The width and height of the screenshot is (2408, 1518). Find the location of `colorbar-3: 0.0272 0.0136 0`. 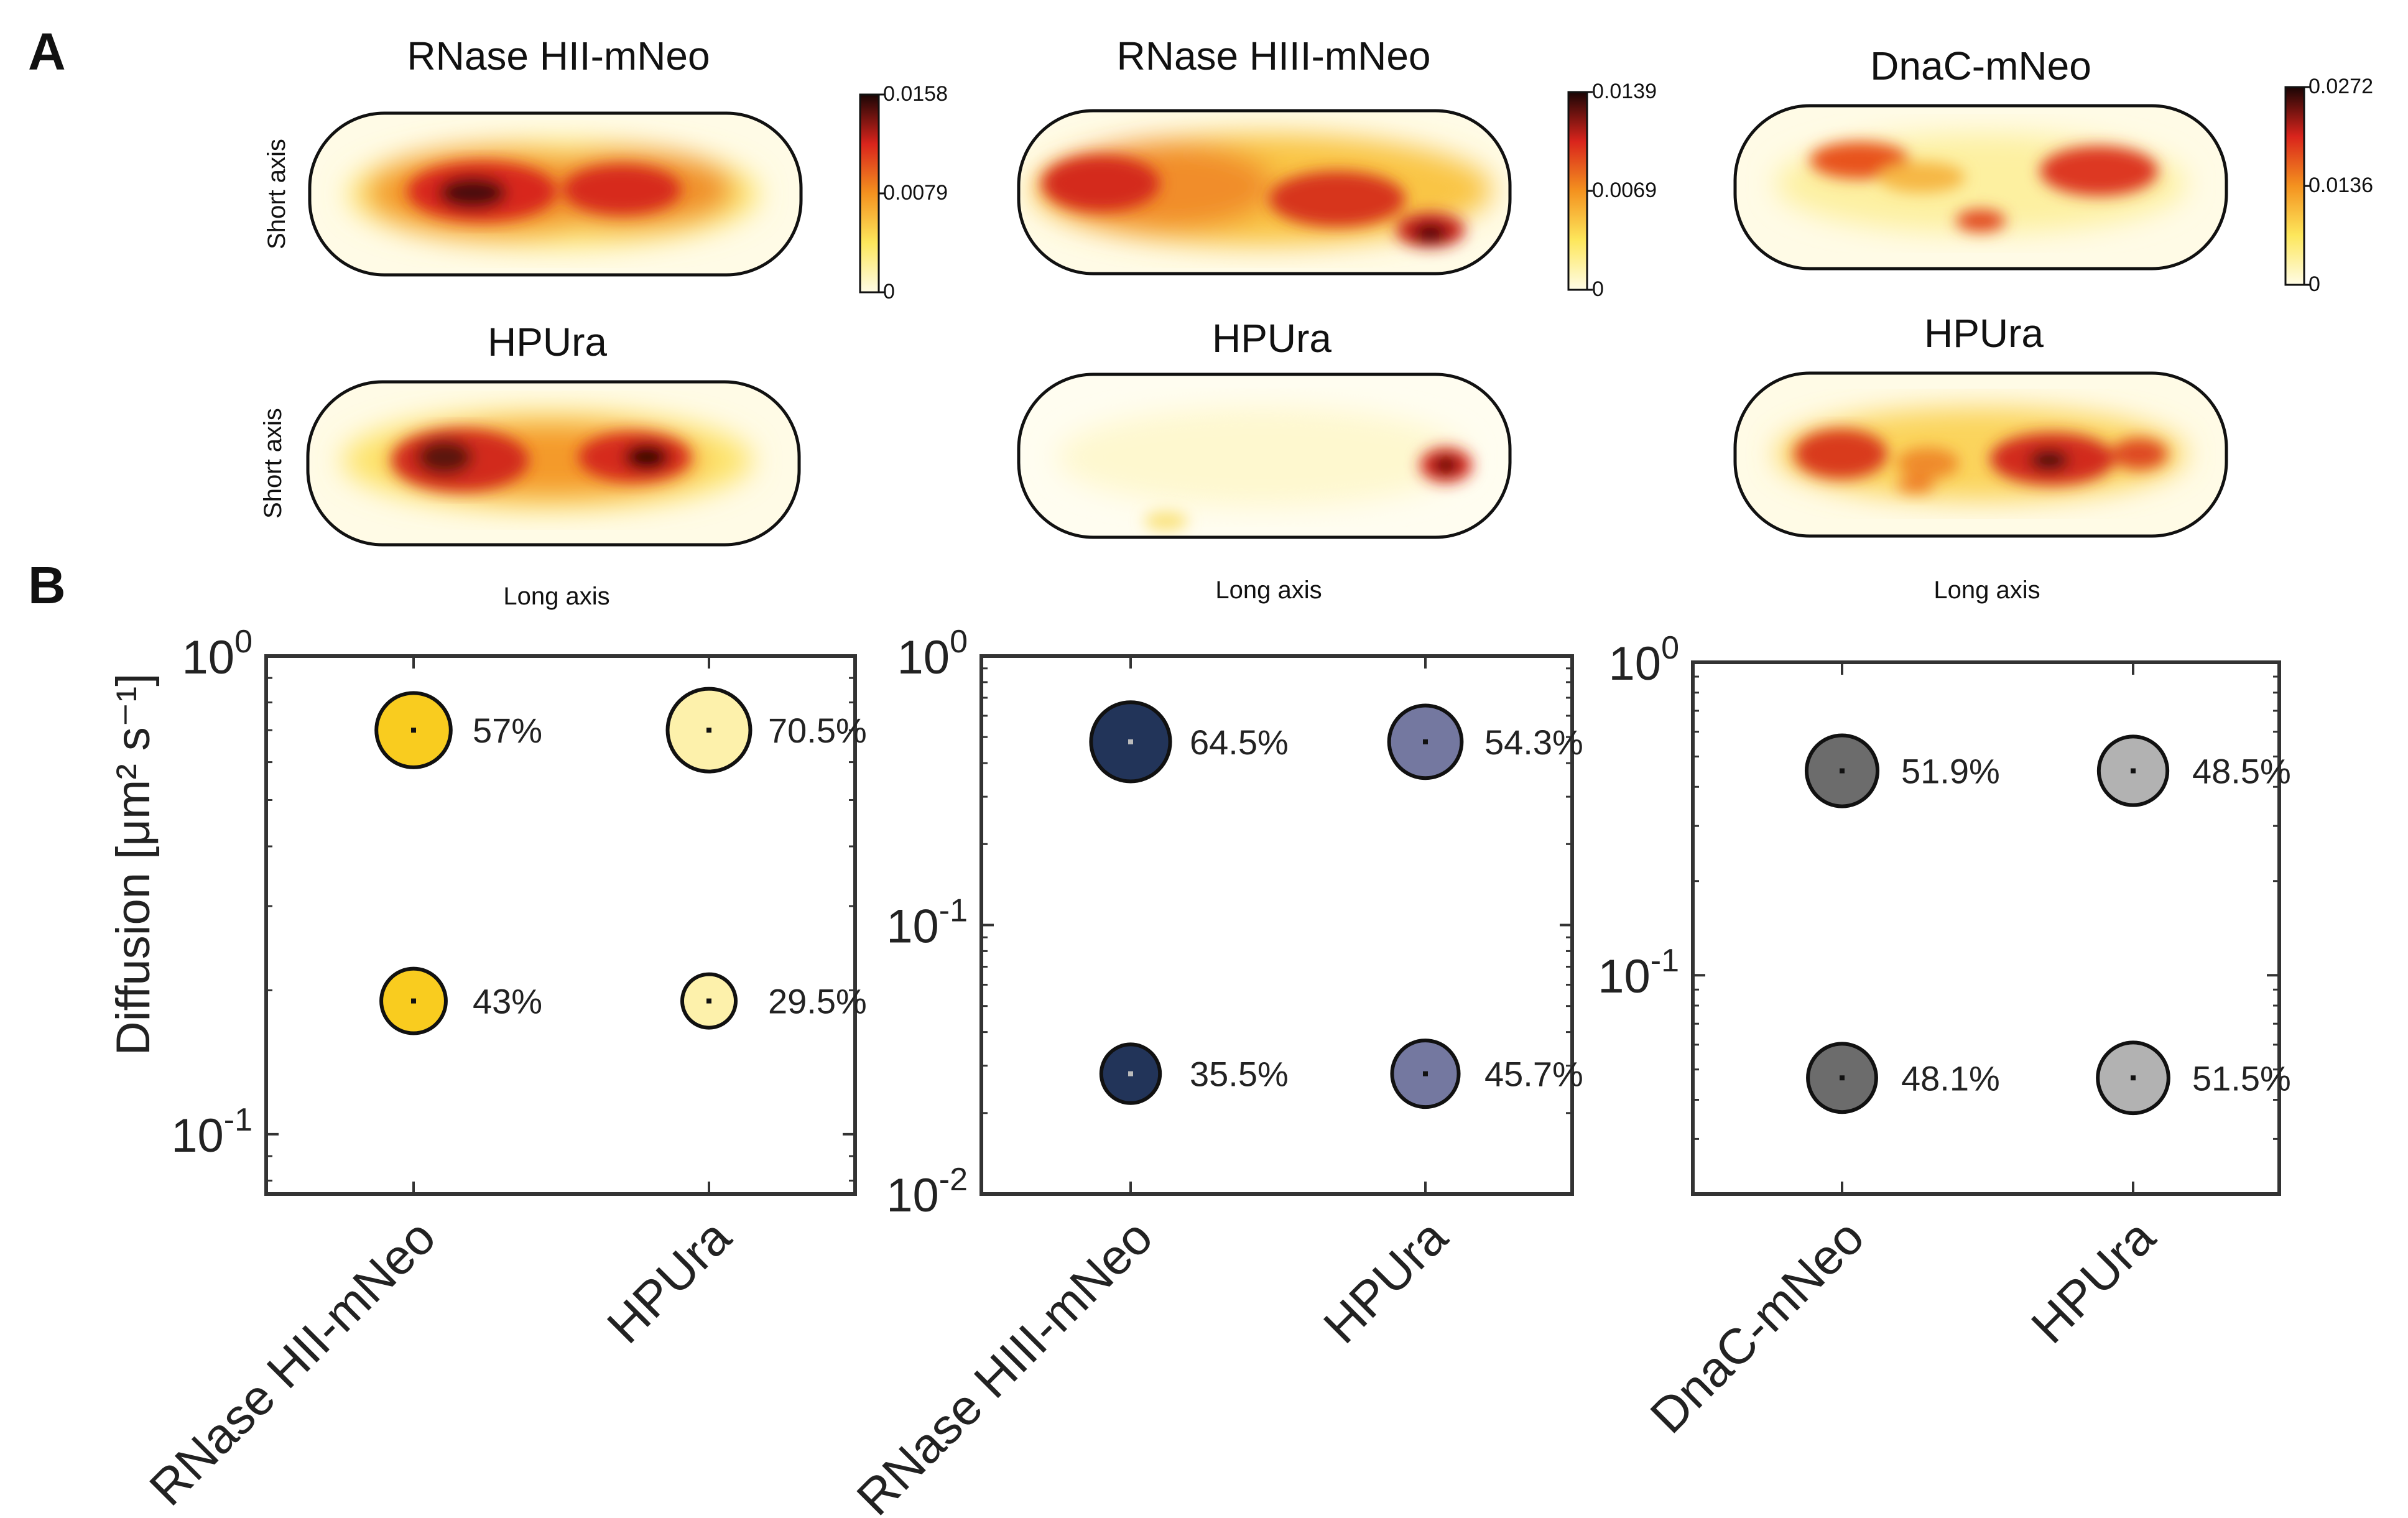

colorbar-3: 0.0272 0.0136 0 is located at coordinates (2328, 185).